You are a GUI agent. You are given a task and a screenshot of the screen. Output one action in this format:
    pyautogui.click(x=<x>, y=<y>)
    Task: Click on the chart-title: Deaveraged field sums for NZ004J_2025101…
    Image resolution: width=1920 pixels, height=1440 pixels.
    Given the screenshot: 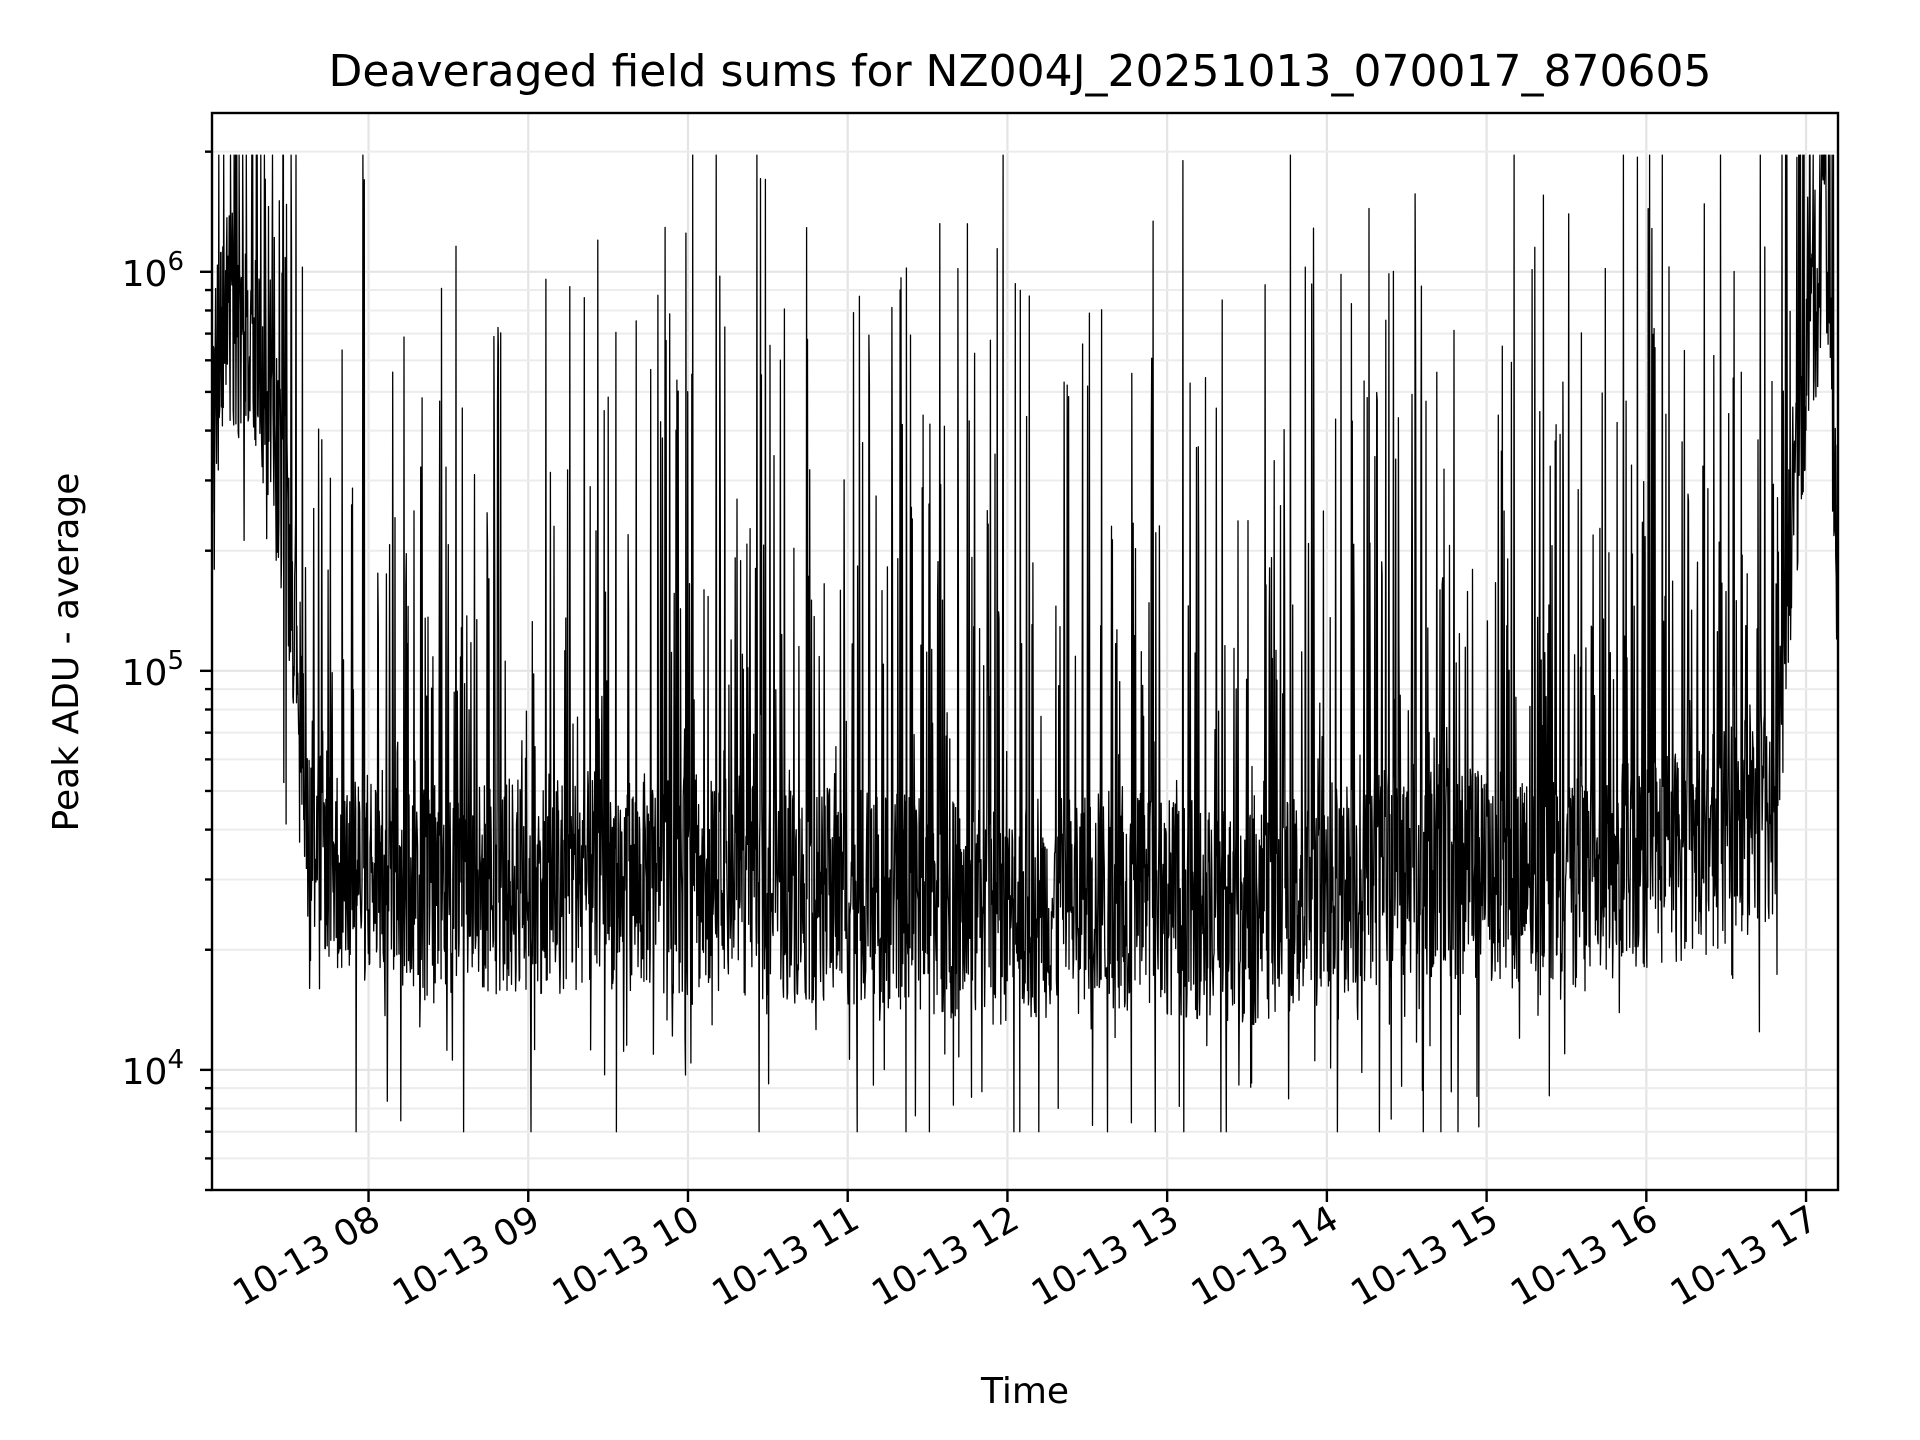 What is the action you would take?
    pyautogui.click(x=1020, y=71)
    